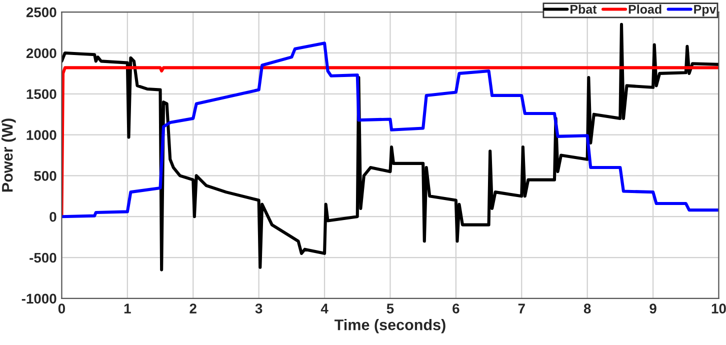 Image resolution: width=726 pixels, height=345 pixels. Describe the element at coordinates (258, 309) in the screenshot. I see `x-tick-label: 3` at that location.